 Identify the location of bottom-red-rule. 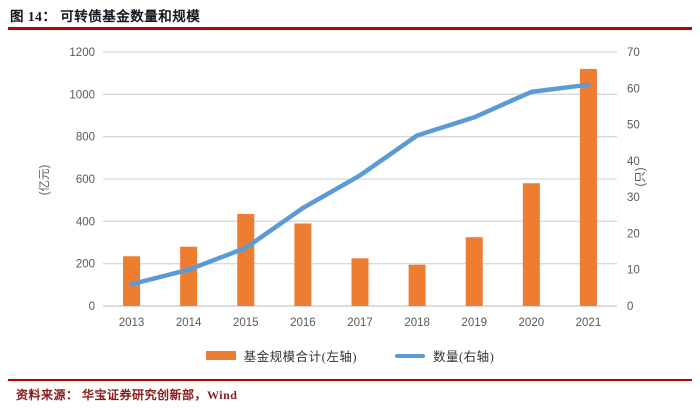
(350, 380).